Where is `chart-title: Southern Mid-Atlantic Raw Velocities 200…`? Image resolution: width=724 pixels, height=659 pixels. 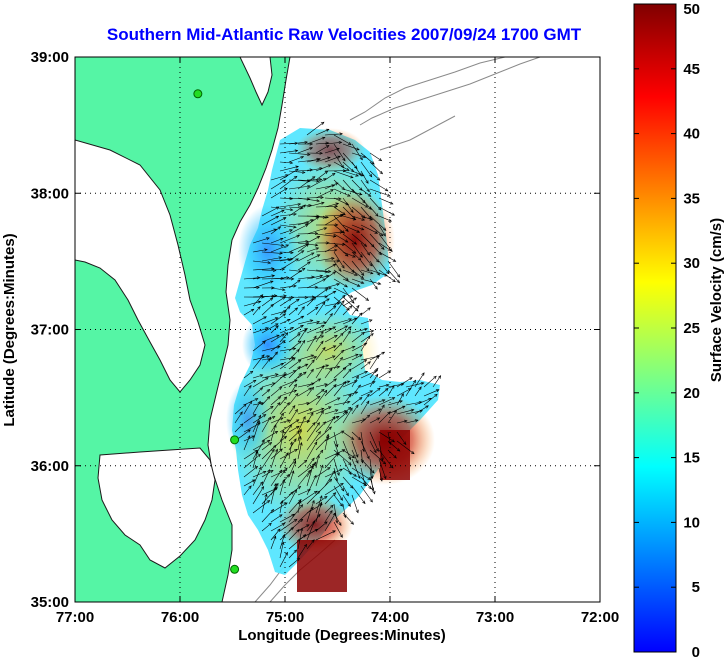
chart-title: Southern Mid-Atlantic Raw Velocities 200… is located at coordinates (344, 34).